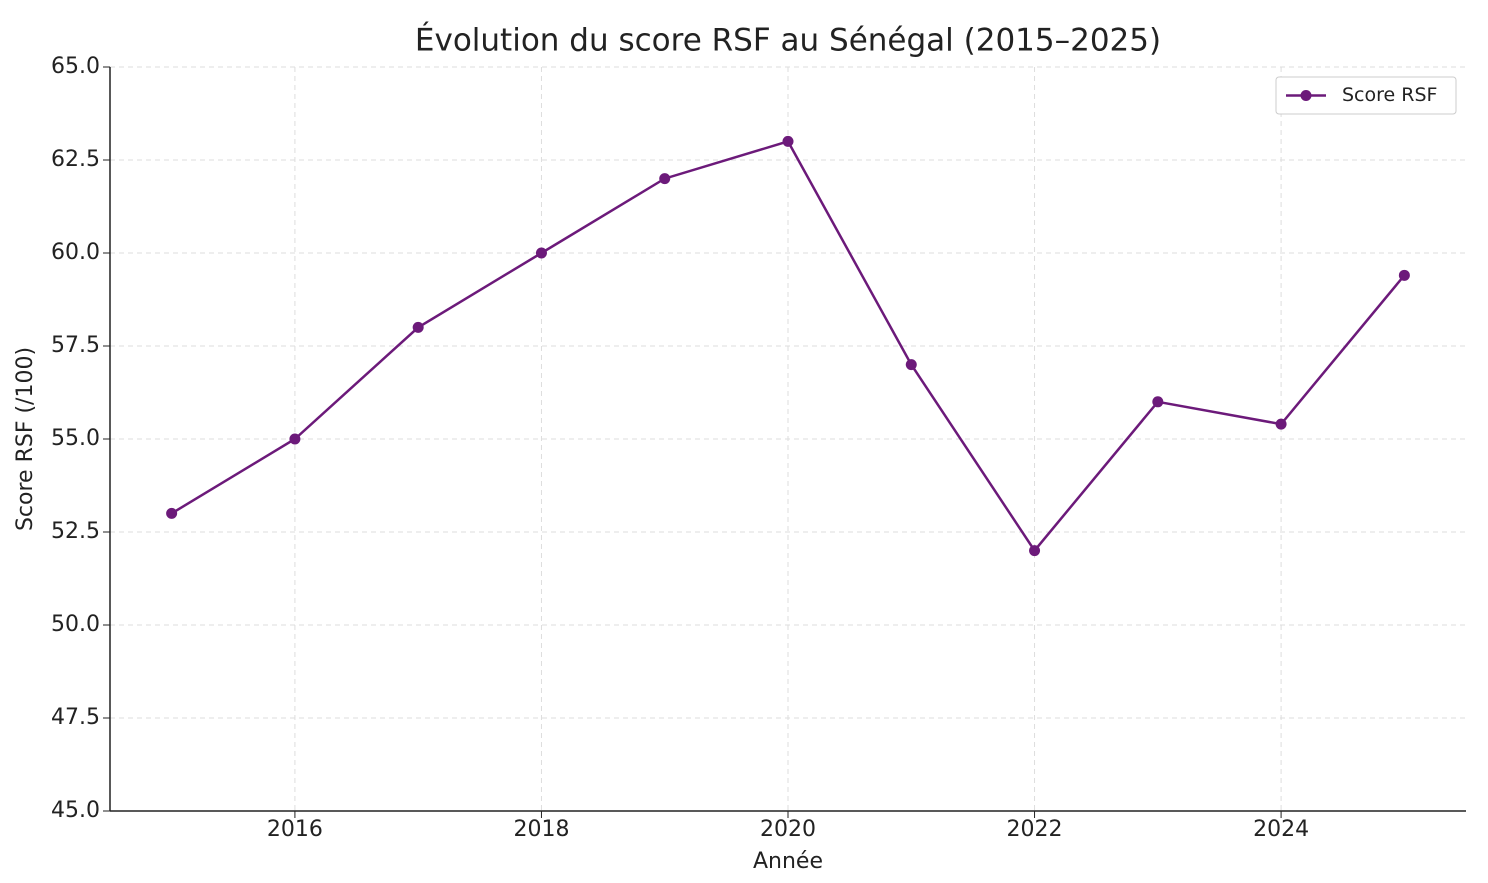 Image resolution: width=1488 pixels, height=883 pixels. What do you see at coordinates (75, 345) in the screenshot?
I see `y-tick-label: 57.5` at bounding box center [75, 345].